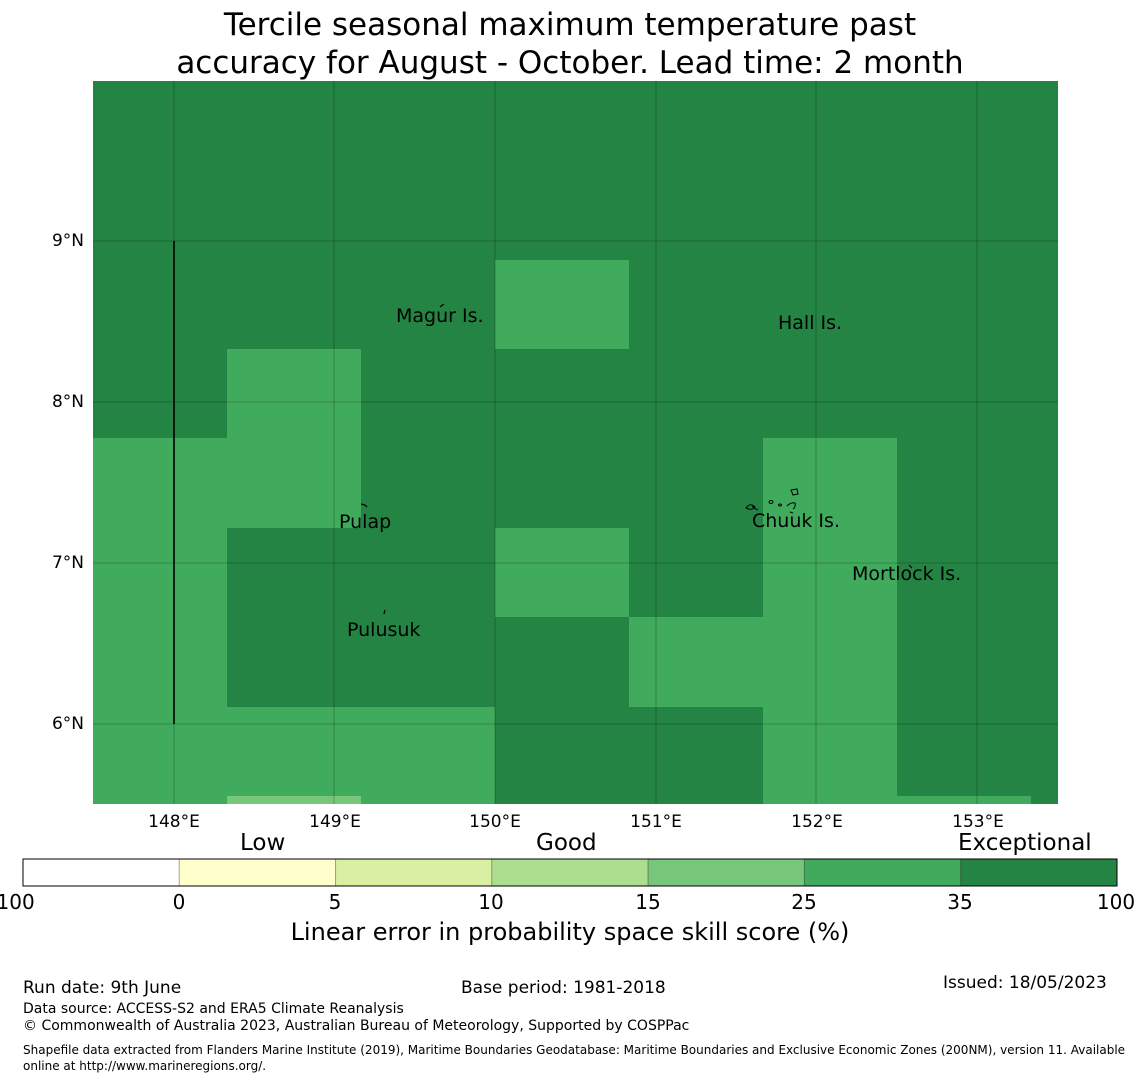  Describe the element at coordinates (384, 612) in the screenshot. I see `pulusuk-island-outline` at that location.